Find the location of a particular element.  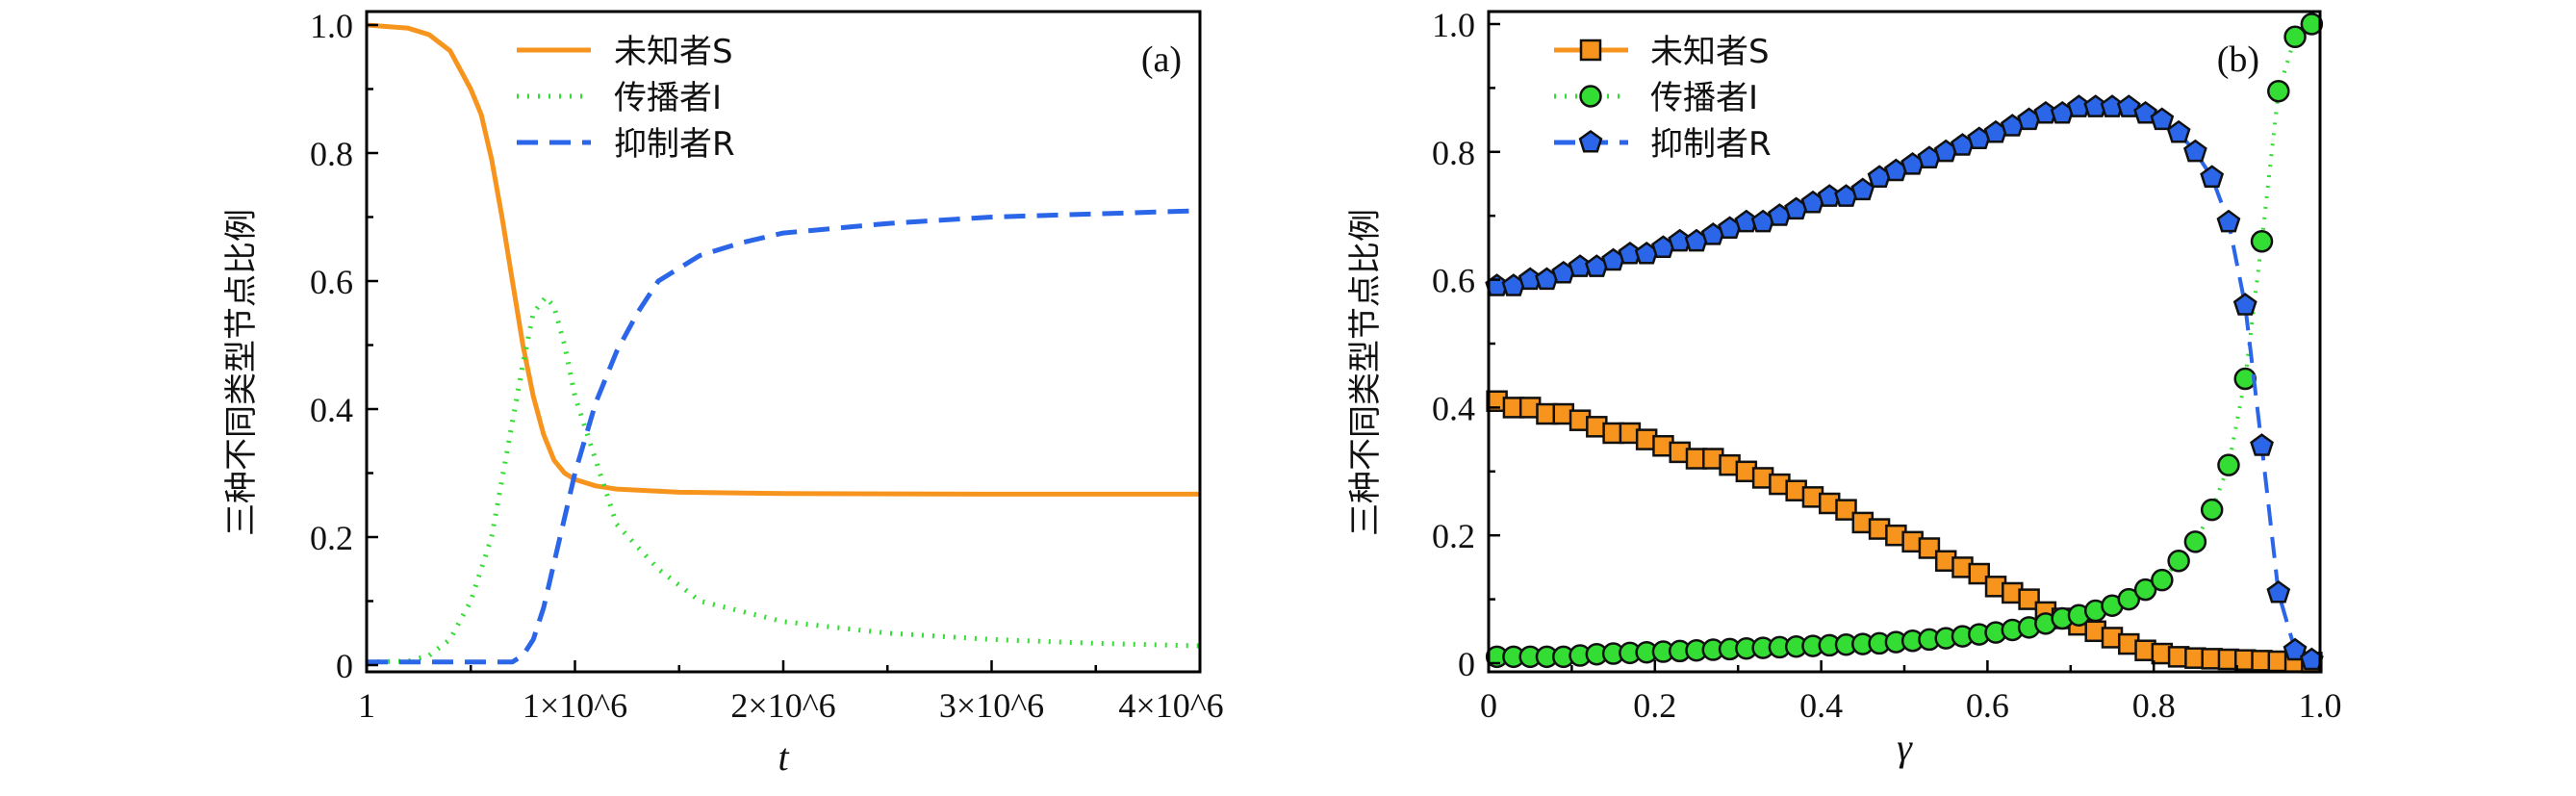

panel-label: (a) is located at coordinates (1161, 59).